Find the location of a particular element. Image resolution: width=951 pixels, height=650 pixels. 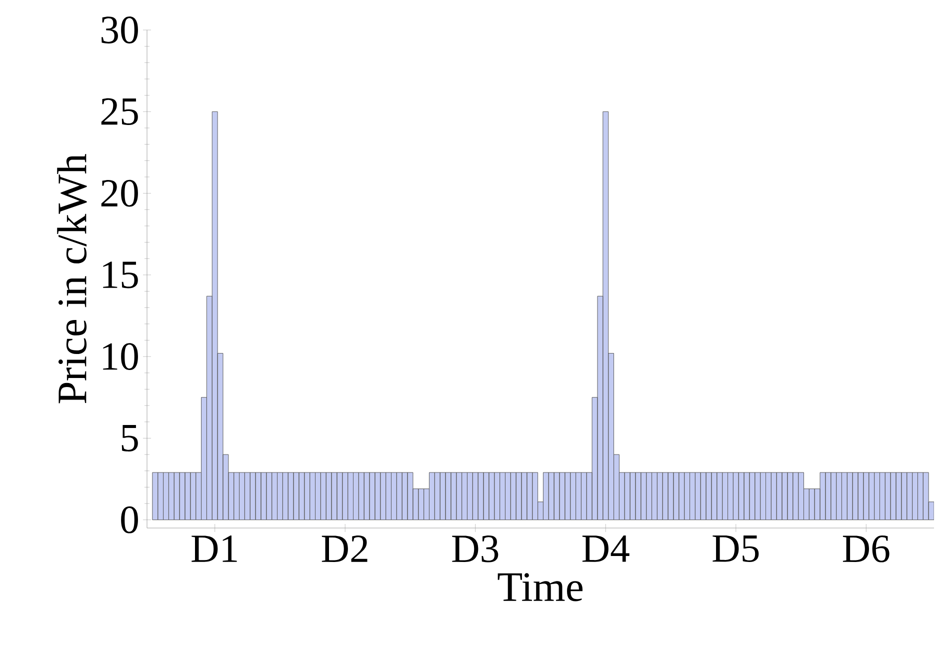

x-tick-label: D6 is located at coordinates (866, 549).